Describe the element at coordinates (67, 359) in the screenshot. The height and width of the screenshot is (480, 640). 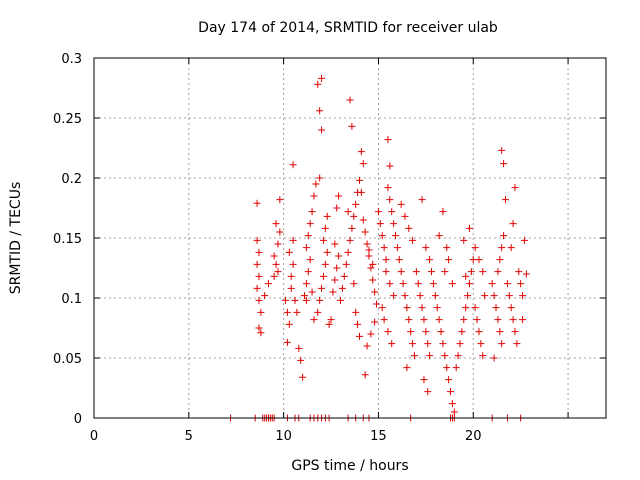
I see `y-tick-label: 0.05` at that location.